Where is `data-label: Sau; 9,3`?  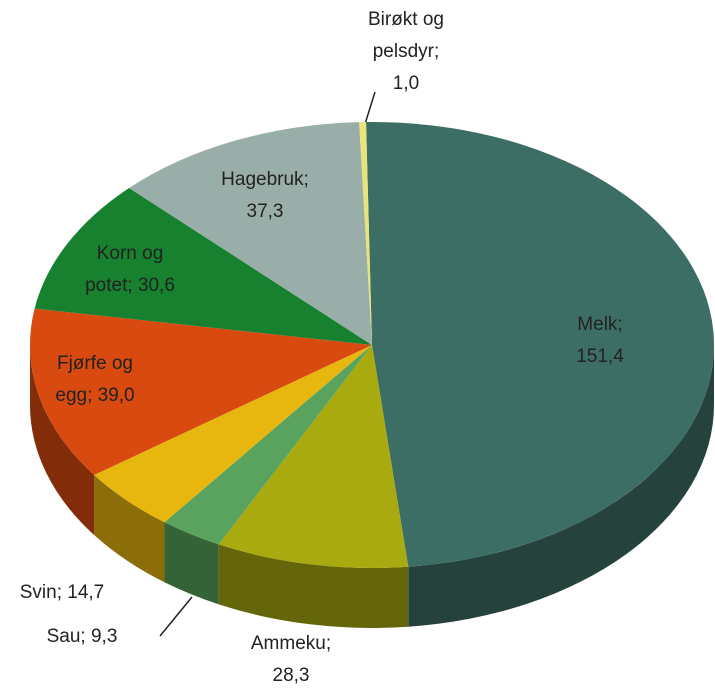 data-label: Sau; 9,3 is located at coordinates (82, 636).